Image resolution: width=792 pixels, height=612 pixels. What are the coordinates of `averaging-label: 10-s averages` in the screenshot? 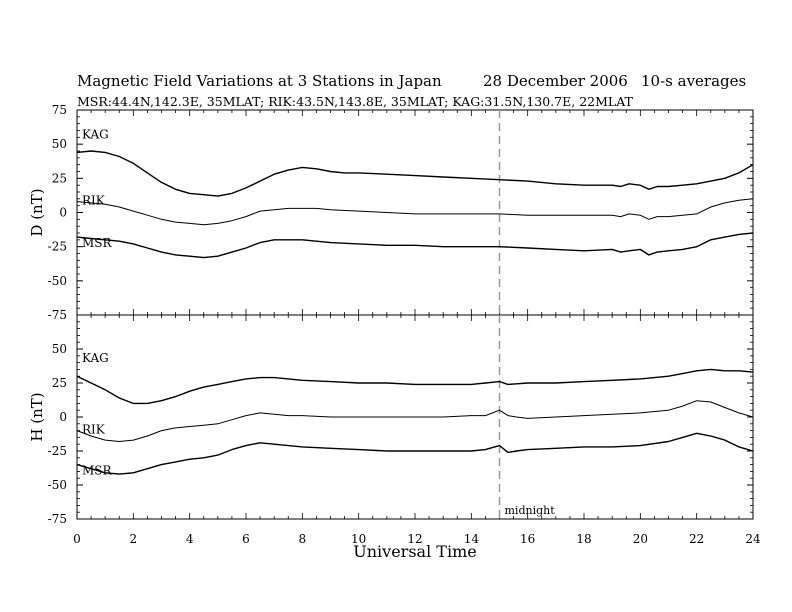 It's located at (694, 81).